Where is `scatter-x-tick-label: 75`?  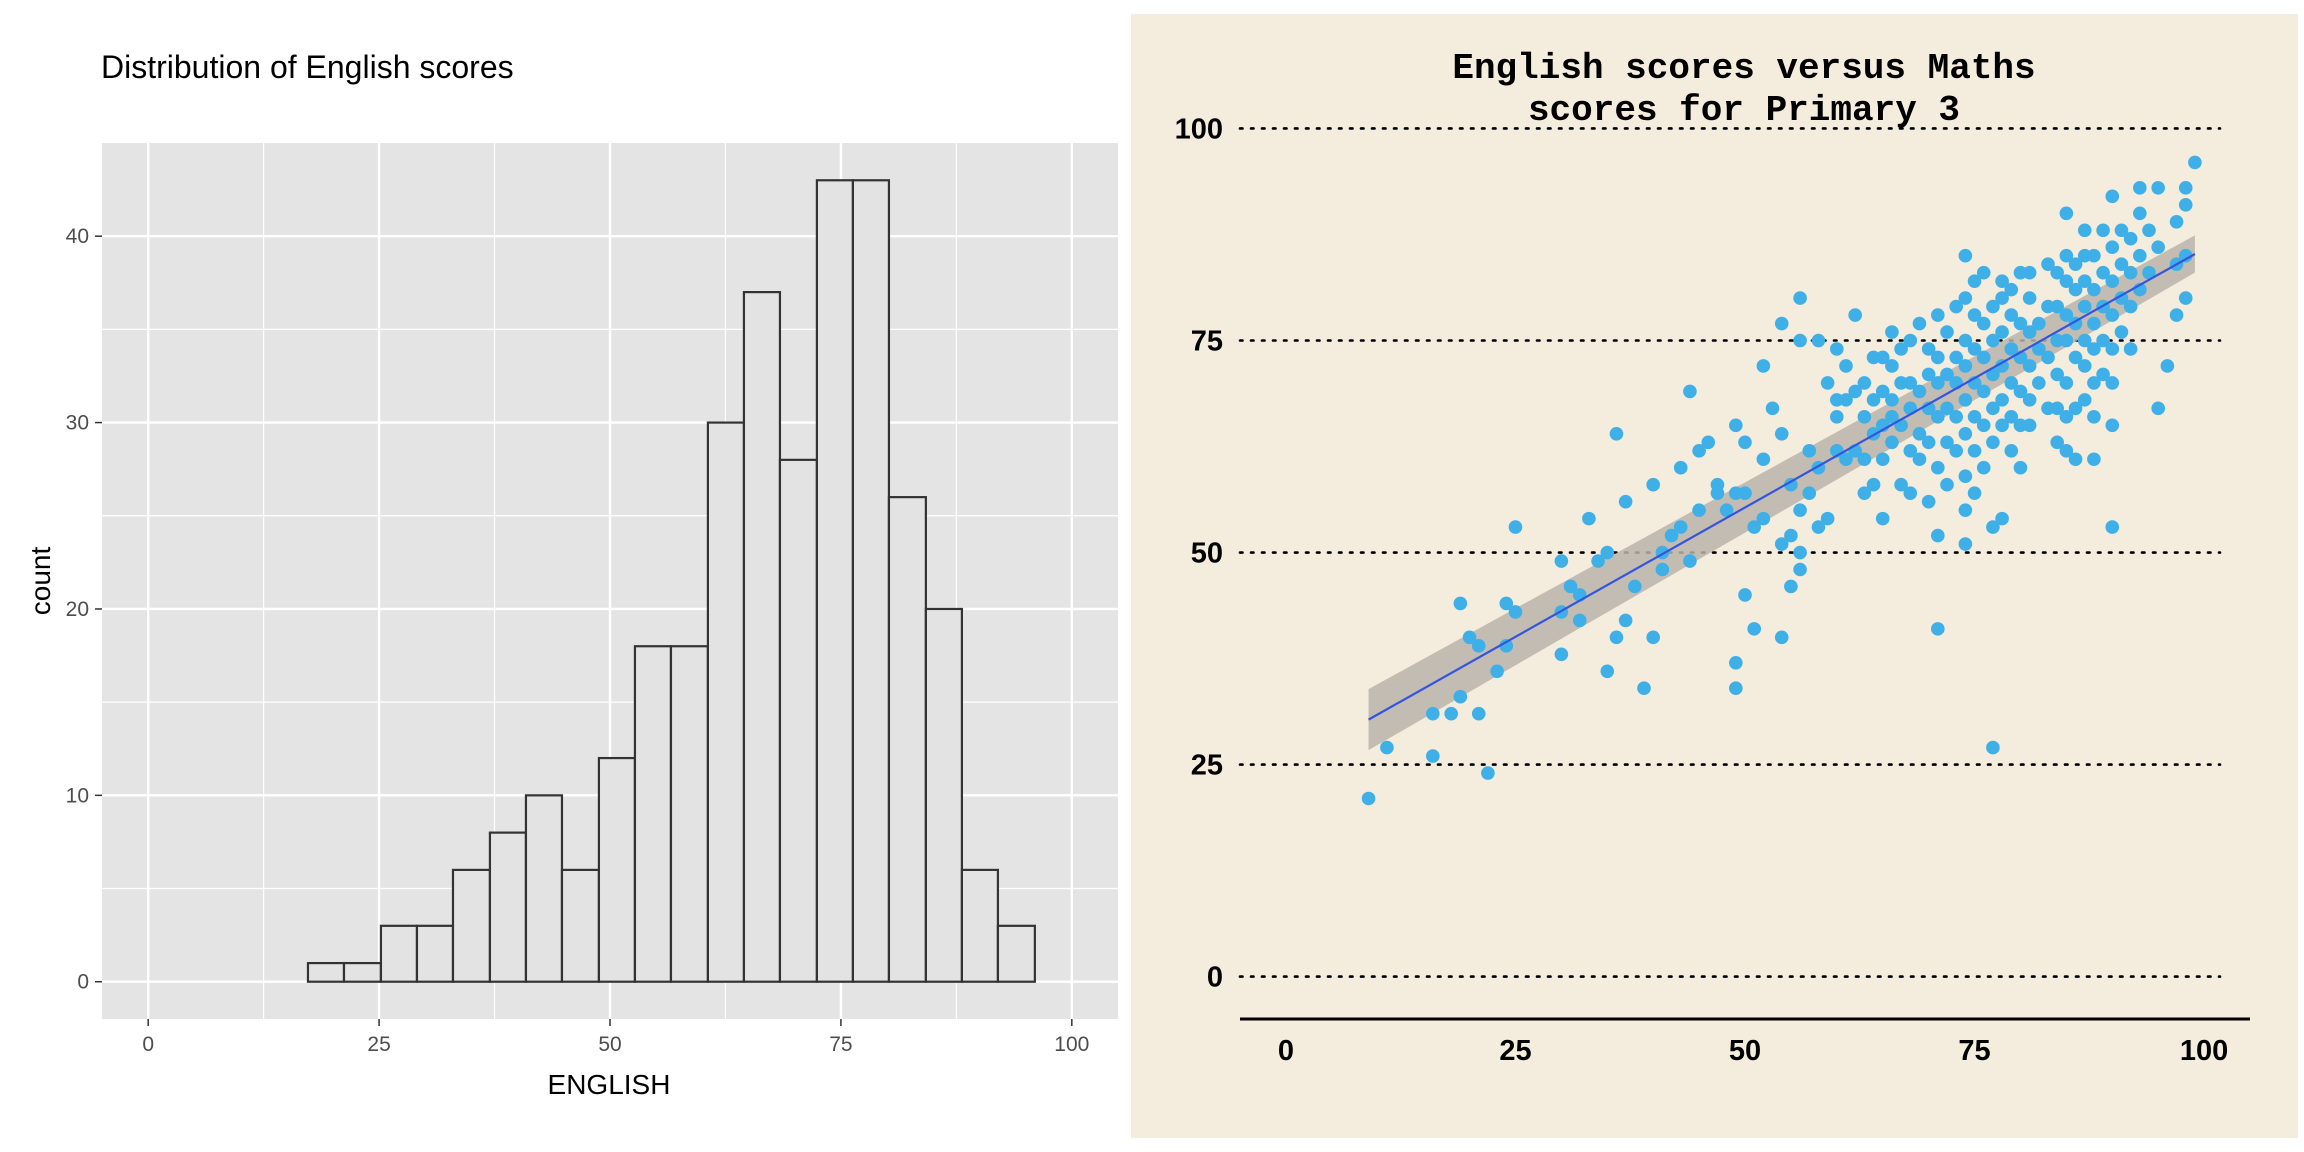 scatter-x-tick-label: 75 is located at coordinates (1974, 1051).